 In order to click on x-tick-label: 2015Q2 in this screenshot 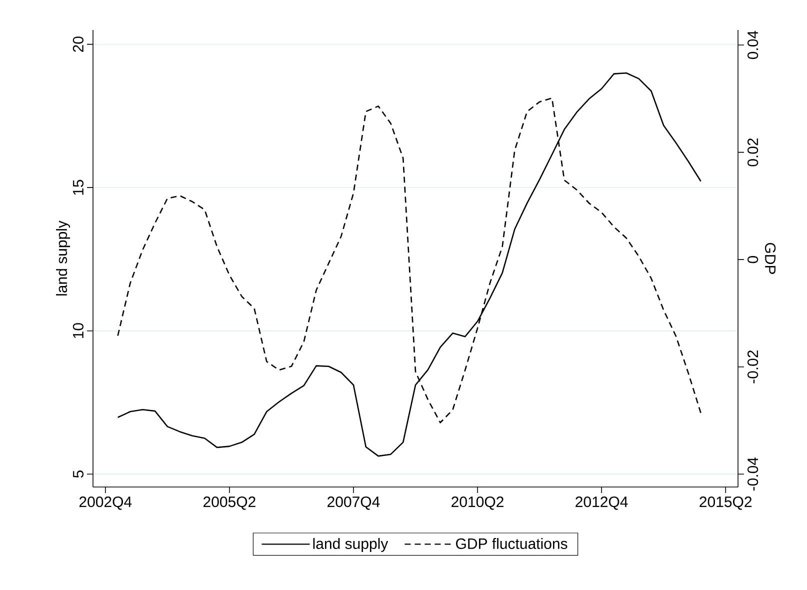, I will do `click(726, 503)`.